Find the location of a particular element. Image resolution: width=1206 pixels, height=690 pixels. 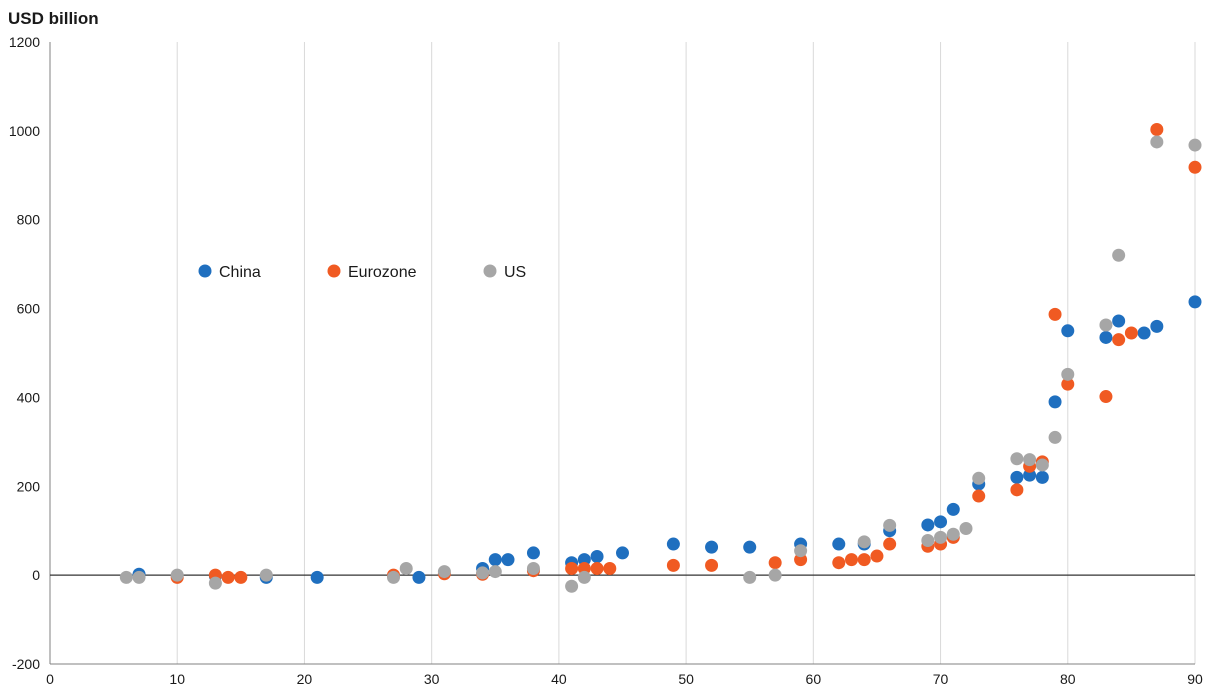

x-tick-label: 0 is located at coordinates (50, 679).